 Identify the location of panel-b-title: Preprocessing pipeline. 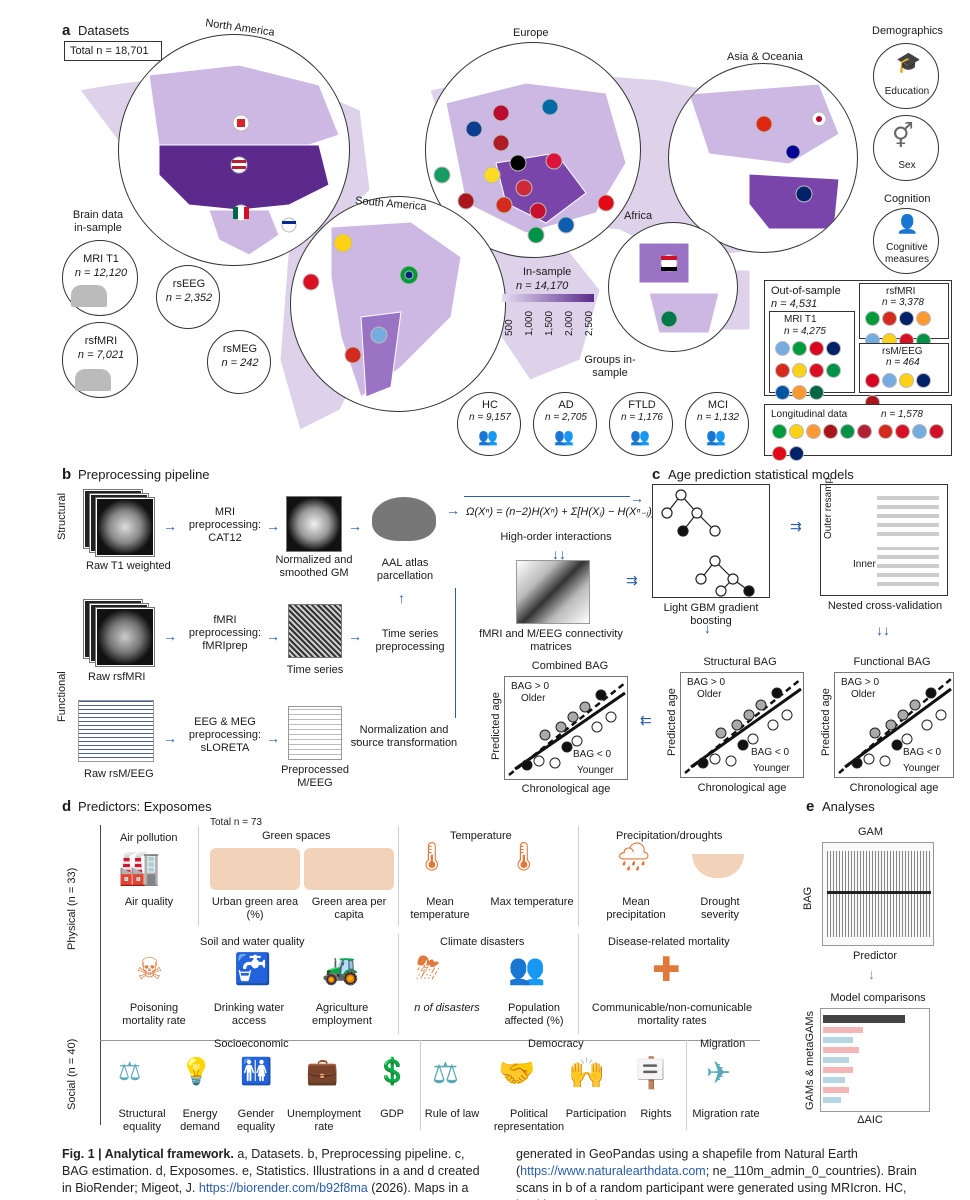
(144, 474).